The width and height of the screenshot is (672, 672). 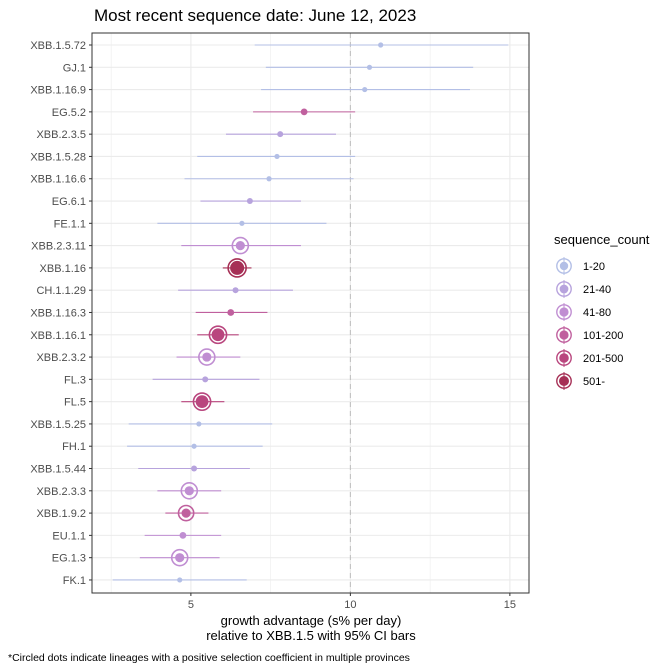 What do you see at coordinates (69, 536) in the screenshot?
I see `y-tick-label: EU.1.1` at bounding box center [69, 536].